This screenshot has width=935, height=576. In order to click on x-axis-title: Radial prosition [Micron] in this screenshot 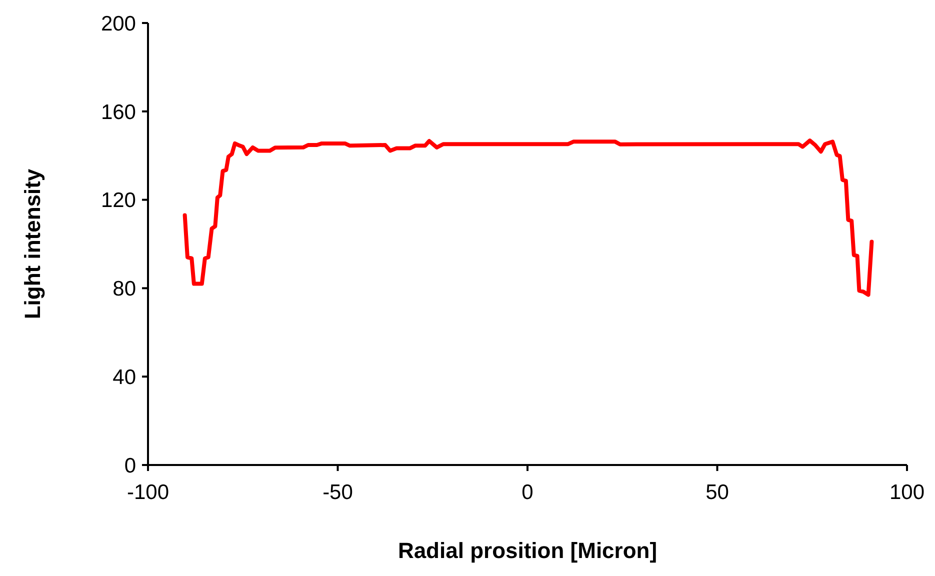, I will do `click(528, 550)`.